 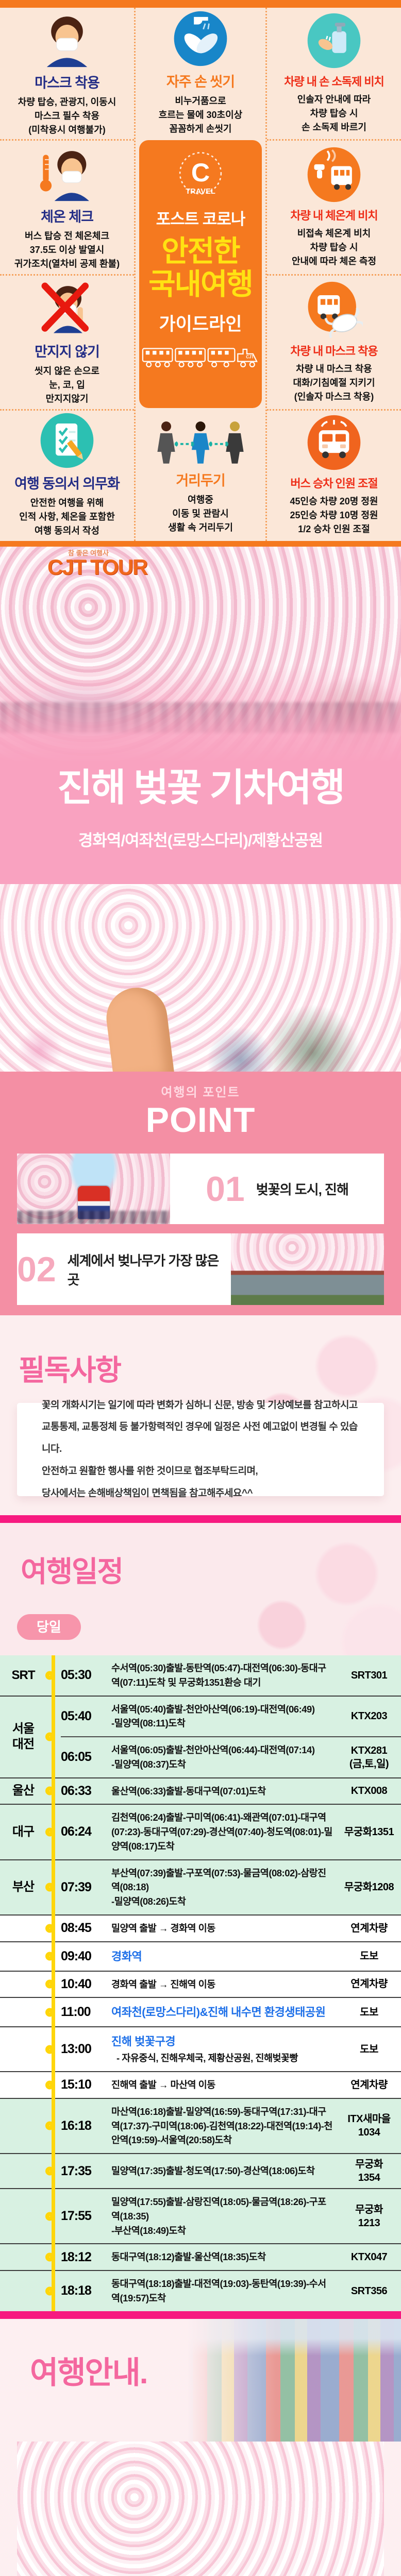 I want to click on covid-item-distancing: 거리두기 여행중 이동 및 관람시 생활 속 거리두기, so click(x=201, y=476).